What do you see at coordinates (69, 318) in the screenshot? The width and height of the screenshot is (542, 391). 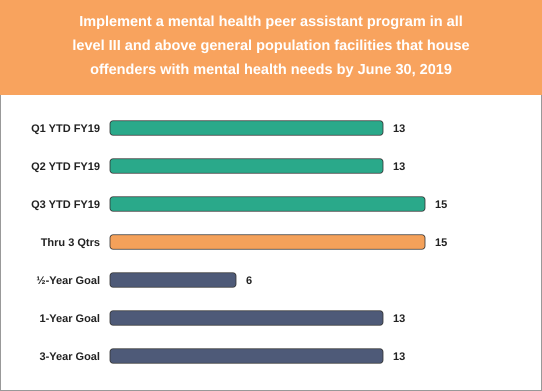 I see `y-tick-label: 1-Year Goal` at bounding box center [69, 318].